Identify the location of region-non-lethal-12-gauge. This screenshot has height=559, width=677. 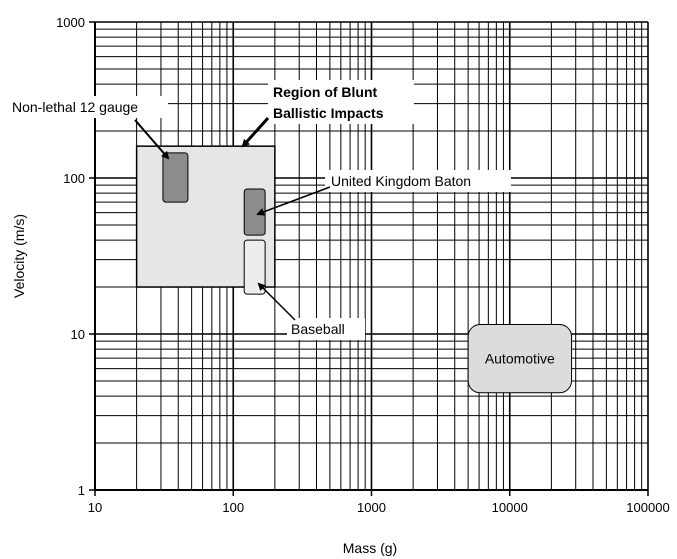
(175, 177).